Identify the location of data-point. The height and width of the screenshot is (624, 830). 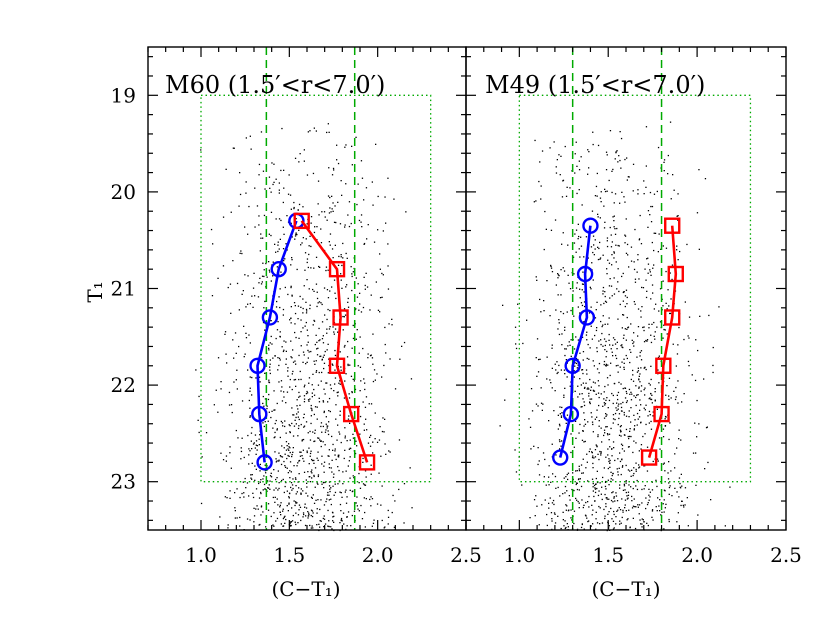
(590, 225).